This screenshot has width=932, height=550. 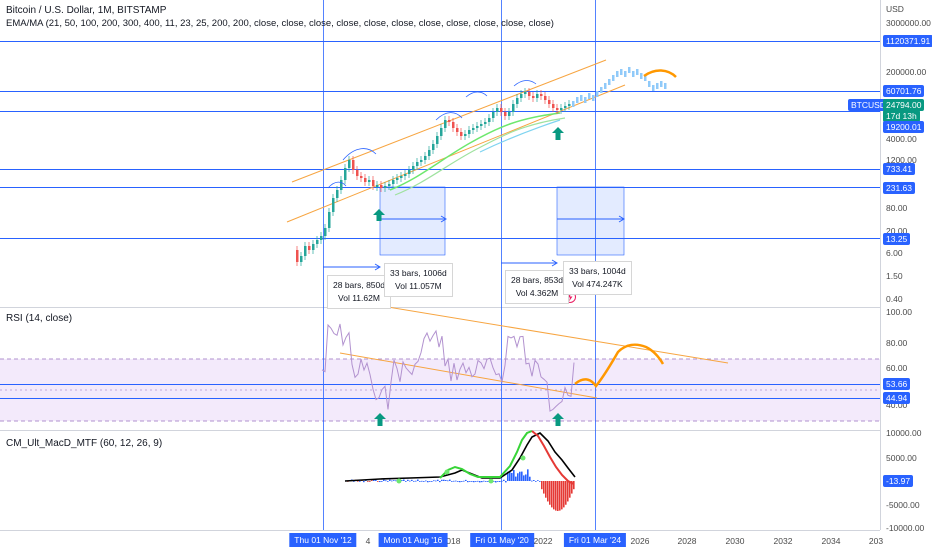 I want to click on price-candles, so click(x=433, y=177).